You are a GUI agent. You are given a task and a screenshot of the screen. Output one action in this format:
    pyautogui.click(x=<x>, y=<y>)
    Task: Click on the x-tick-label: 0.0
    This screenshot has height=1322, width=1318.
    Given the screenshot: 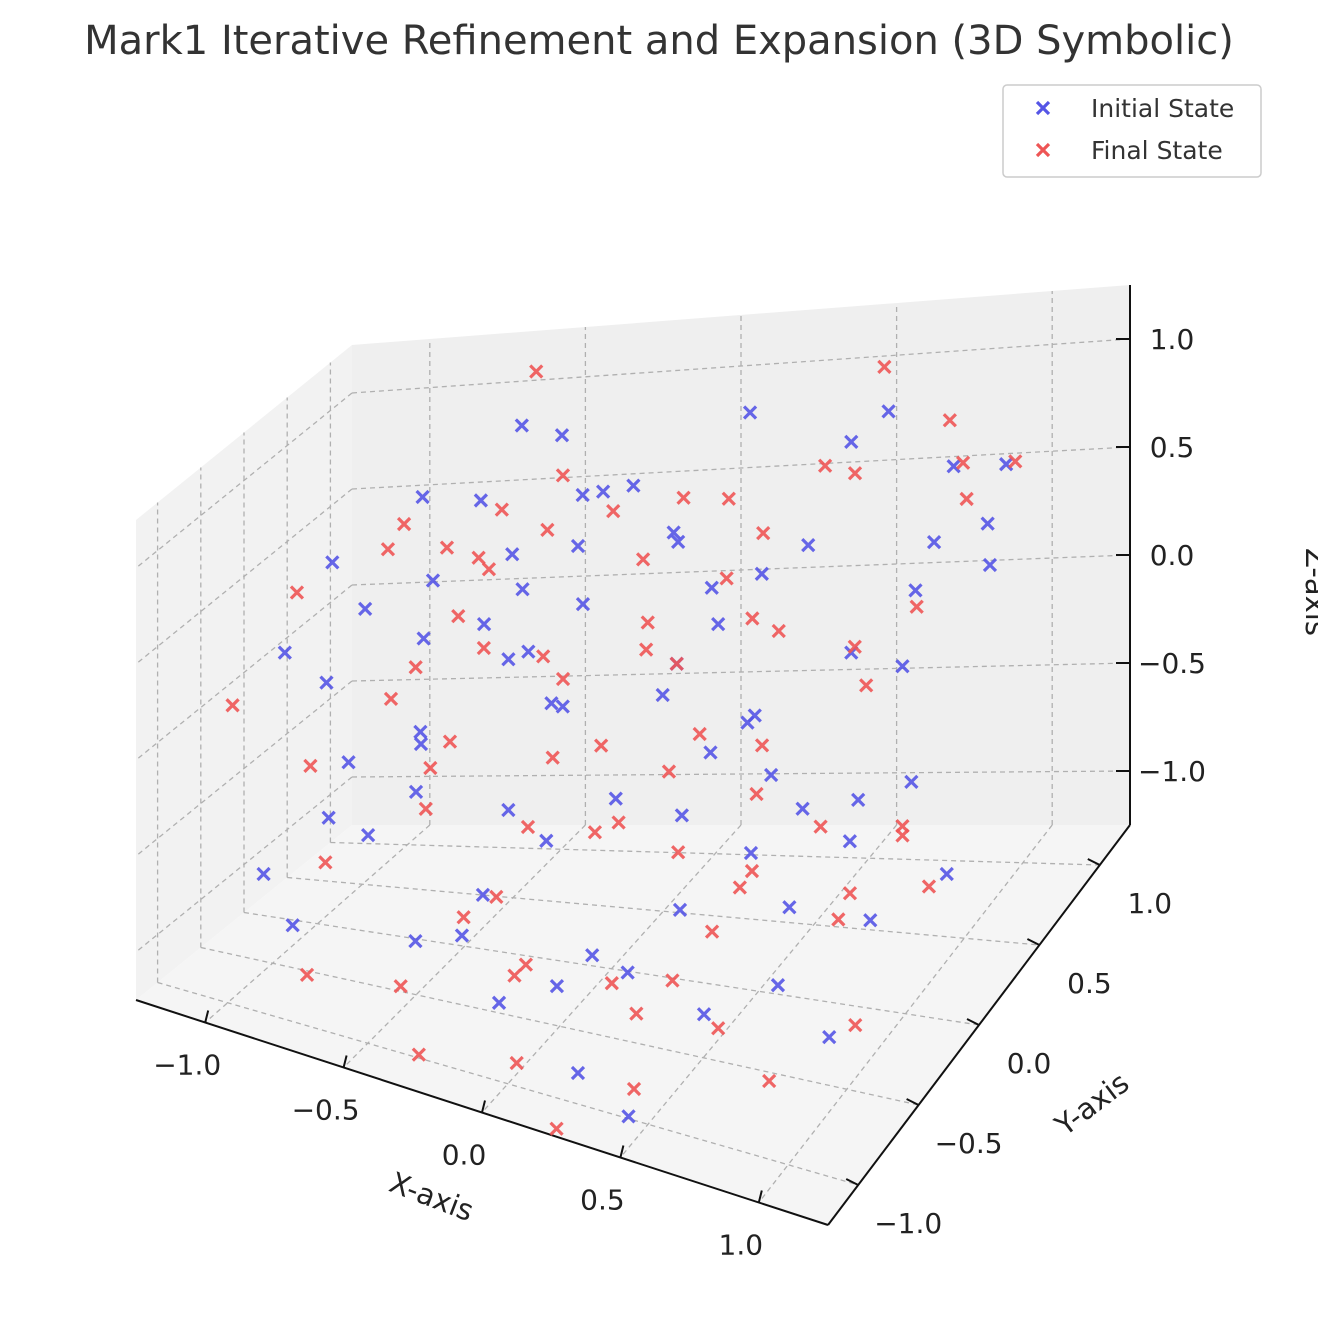 What is the action you would take?
    pyautogui.click(x=464, y=1155)
    